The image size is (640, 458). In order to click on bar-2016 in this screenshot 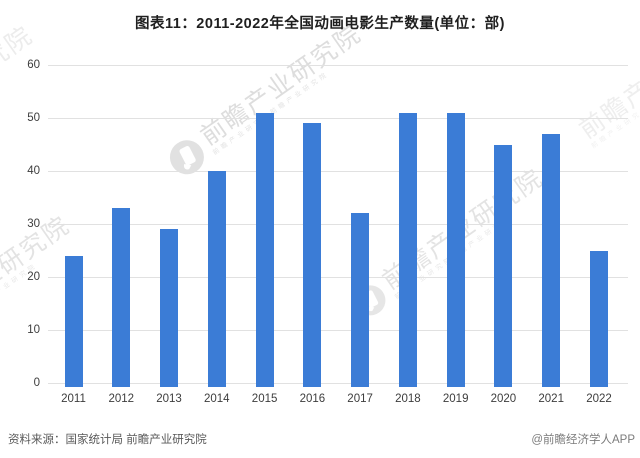, I will do `click(312, 255)`.